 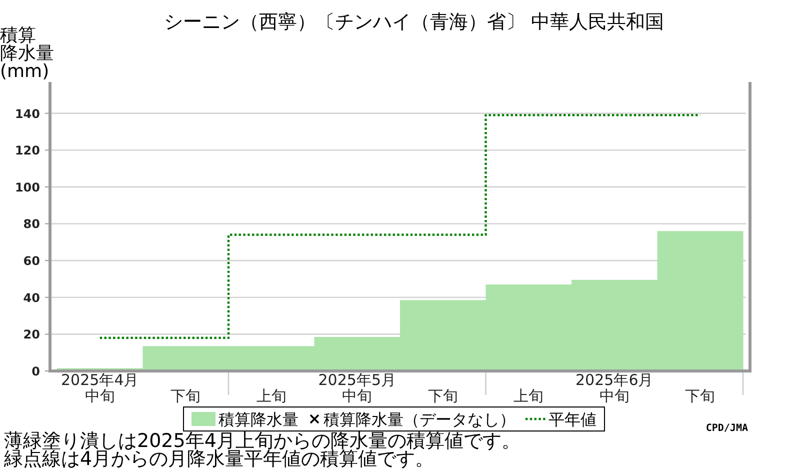 I want to click on ytick: 100, so click(x=27, y=187).